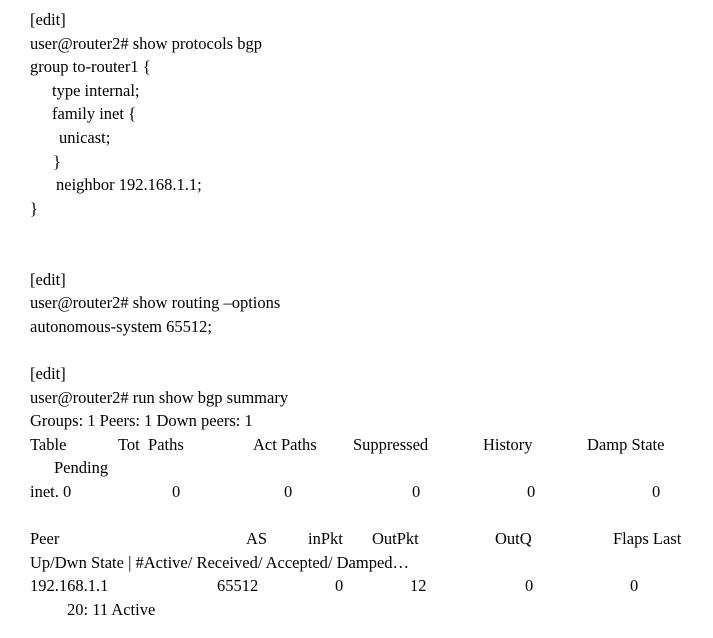  What do you see at coordinates (339, 586) in the screenshot?
I see `peer-inpkt-cell: 0` at bounding box center [339, 586].